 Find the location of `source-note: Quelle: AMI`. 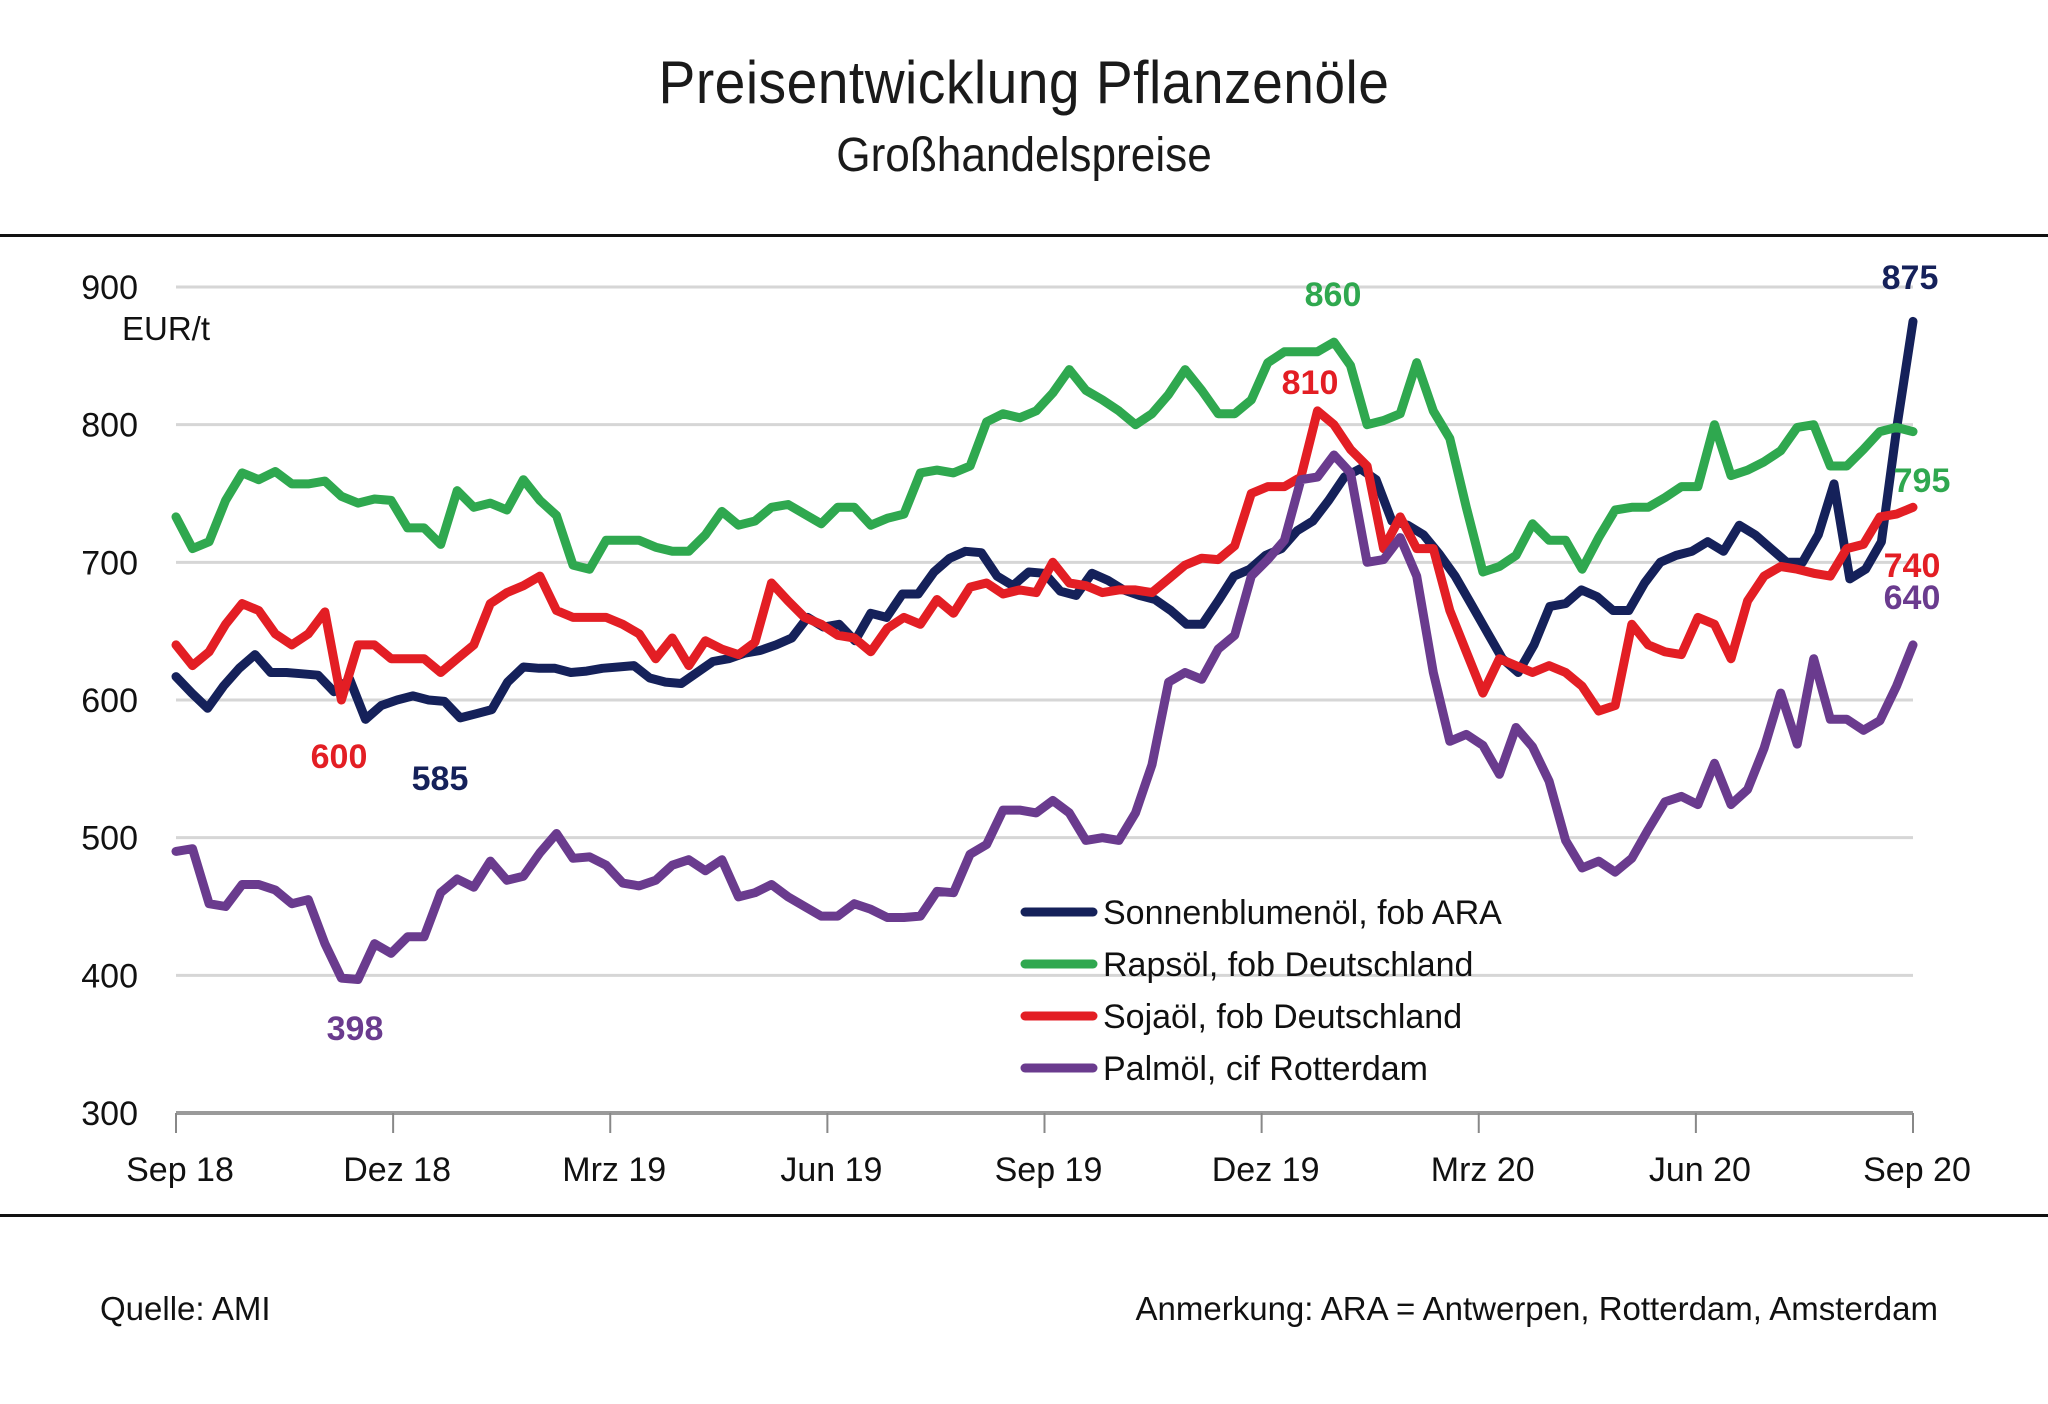

source-note: Quelle: AMI is located at coordinates (185, 1308).